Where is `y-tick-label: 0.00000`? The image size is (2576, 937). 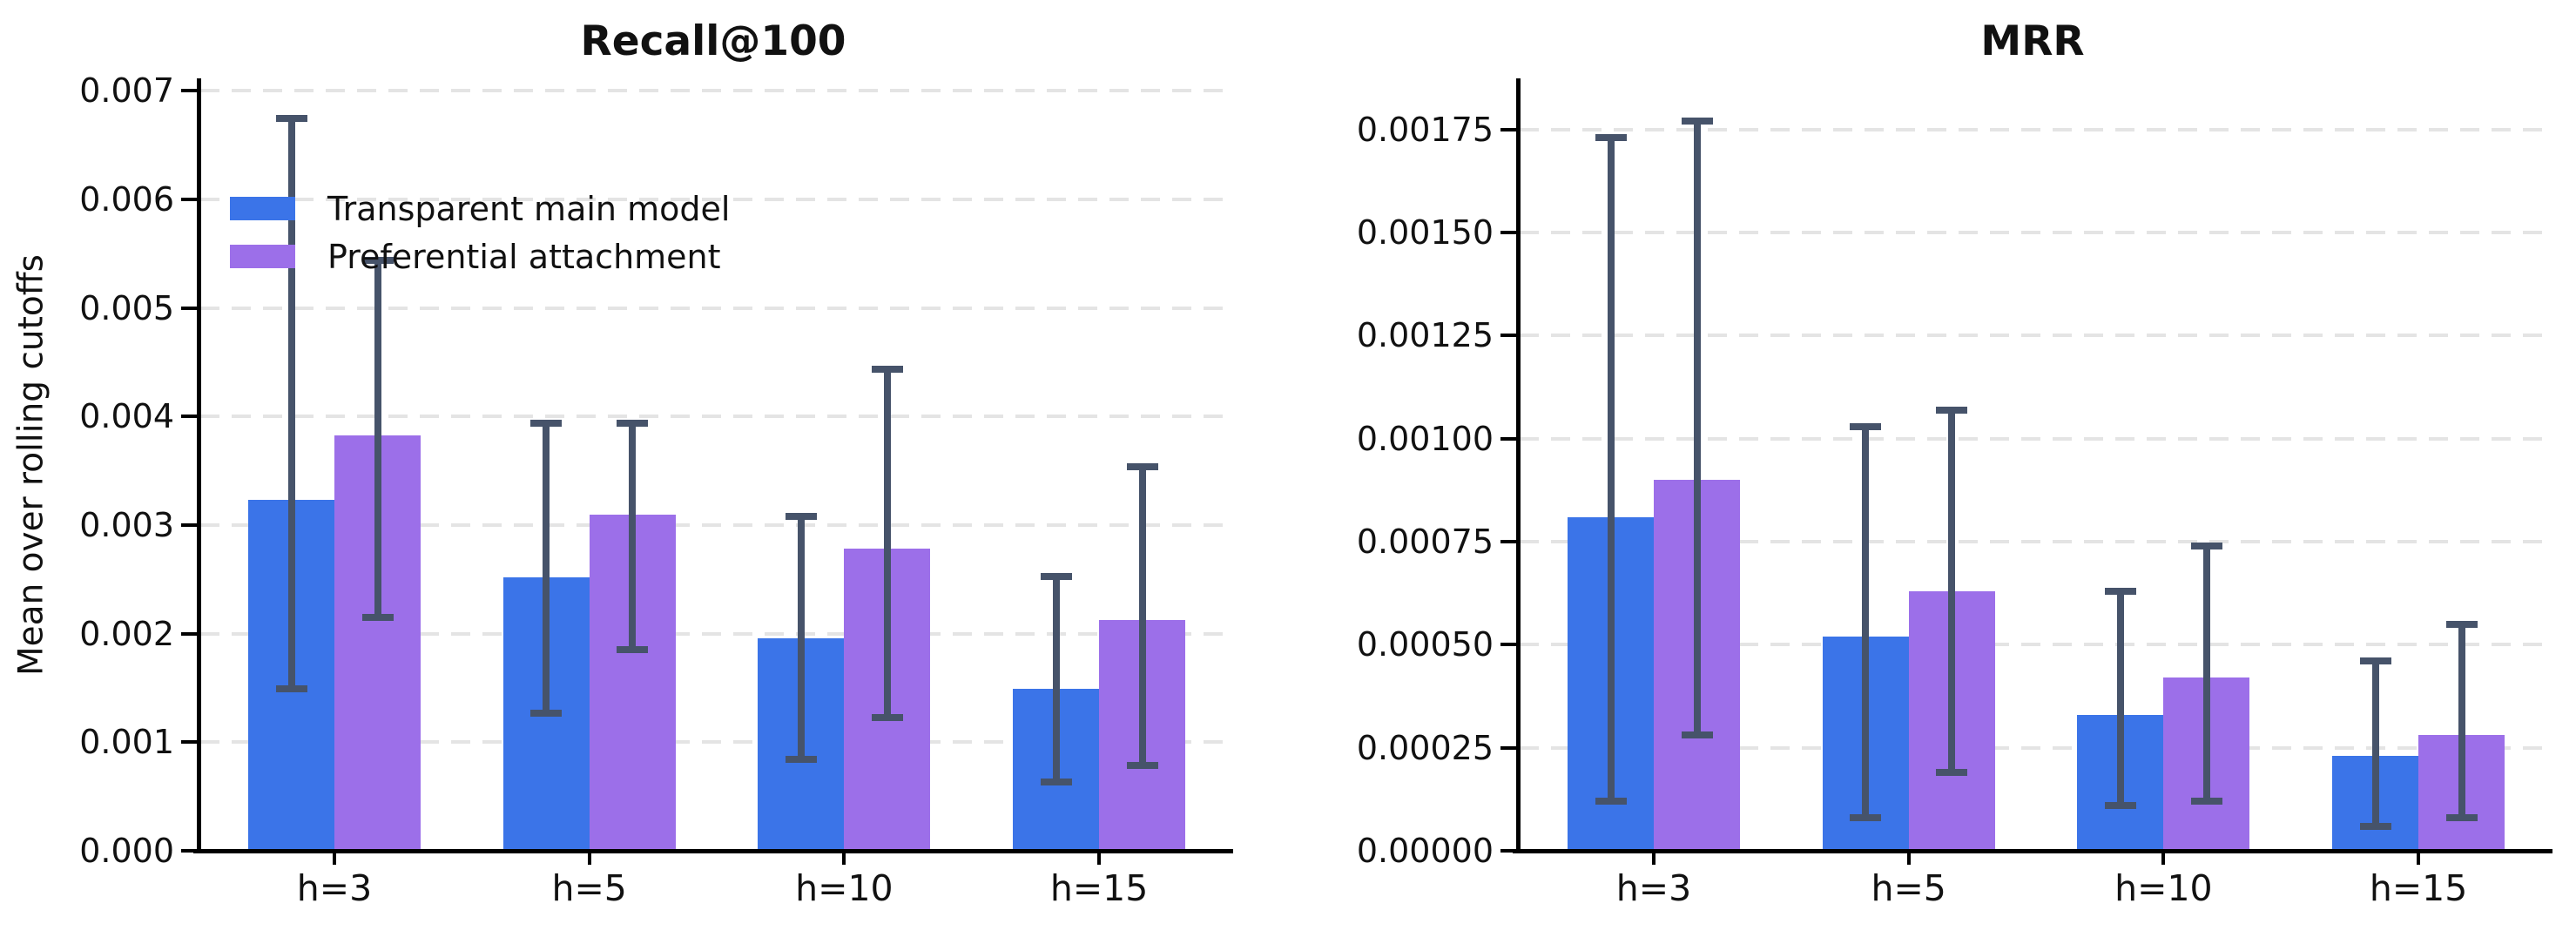
y-tick-label: 0.00000 is located at coordinates (1425, 851).